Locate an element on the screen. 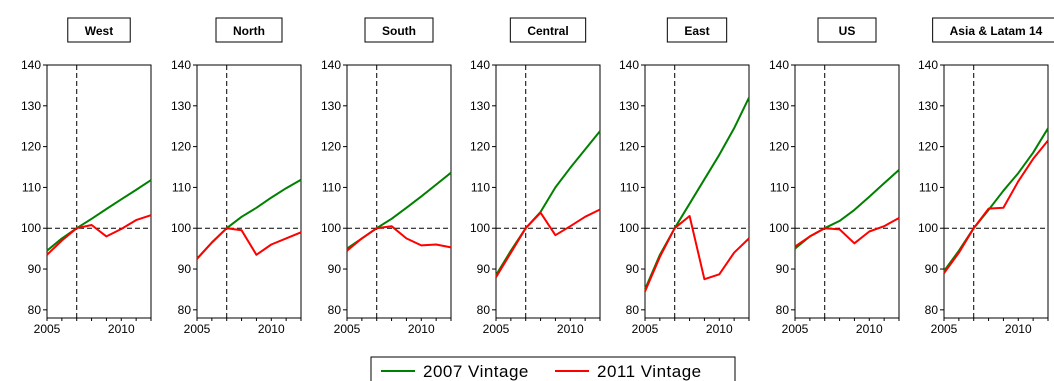  panel-west: 80 90 100 110 120 130 140 2005 2010 West is located at coordinates (86, 176).